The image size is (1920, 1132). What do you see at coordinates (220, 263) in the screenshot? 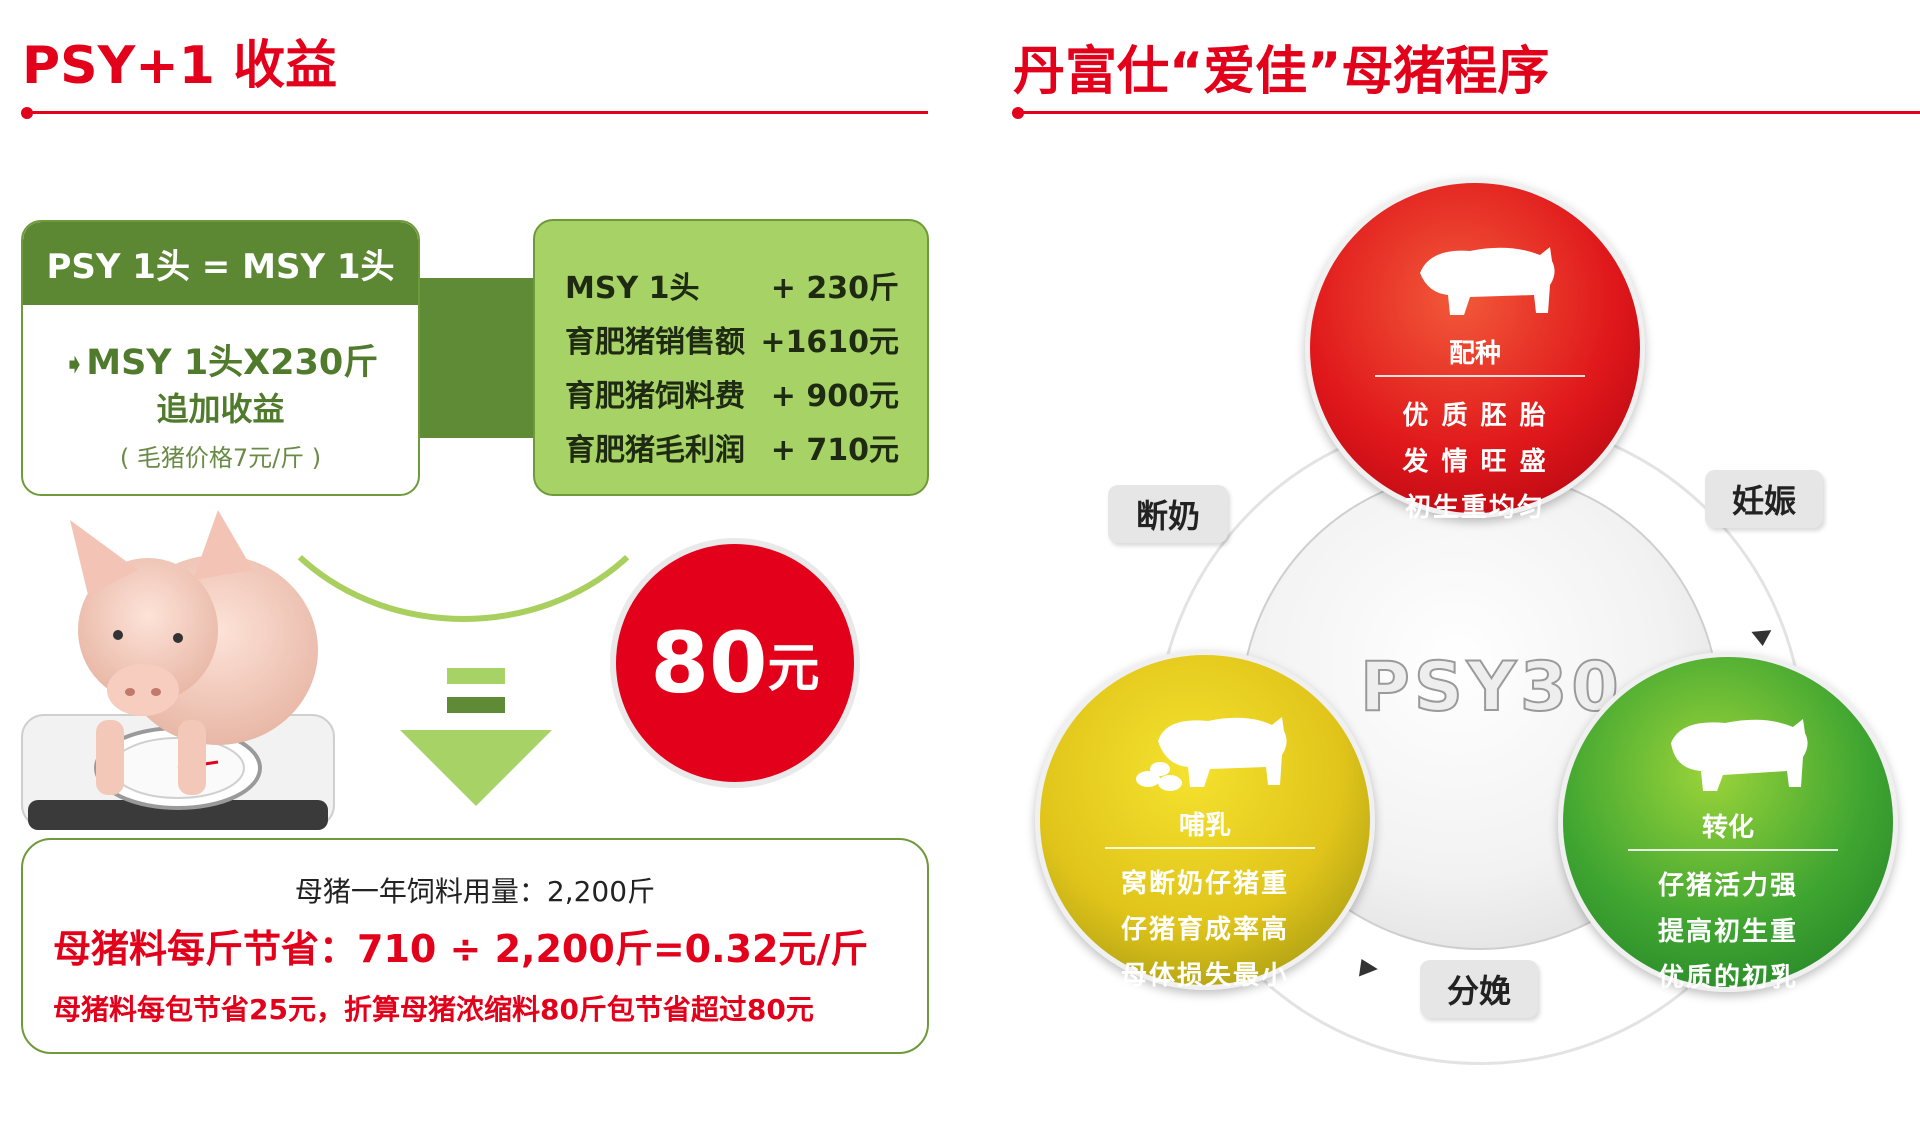
I see `psy-equation-header: PSY 1头 = MSY 1头` at bounding box center [220, 263].